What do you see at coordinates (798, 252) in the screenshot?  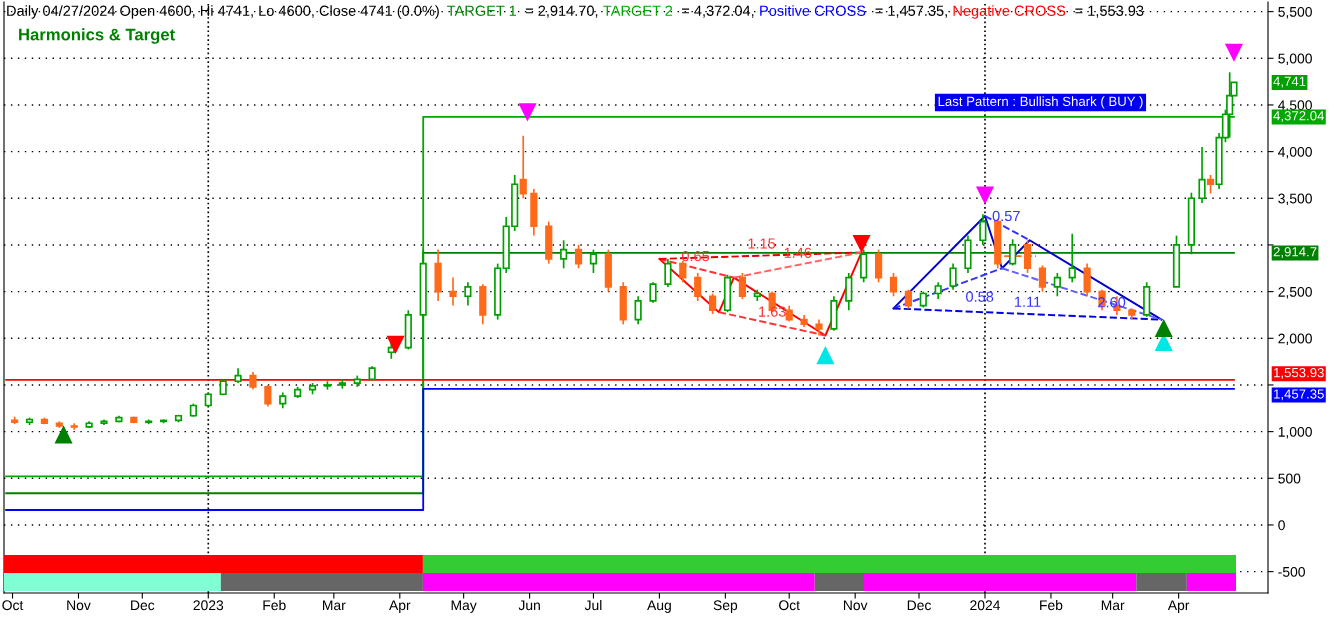 I see `annotation: 1.46` at bounding box center [798, 252].